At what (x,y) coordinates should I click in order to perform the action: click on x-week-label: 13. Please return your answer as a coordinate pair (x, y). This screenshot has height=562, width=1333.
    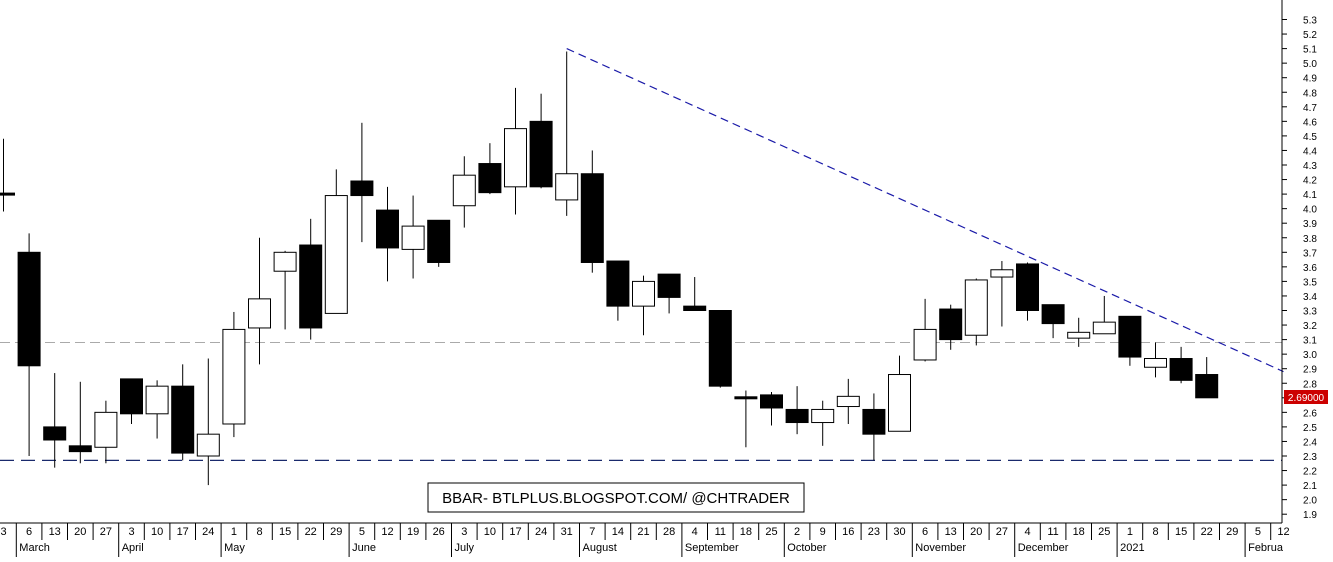
    Looking at the image, I should click on (951, 532).